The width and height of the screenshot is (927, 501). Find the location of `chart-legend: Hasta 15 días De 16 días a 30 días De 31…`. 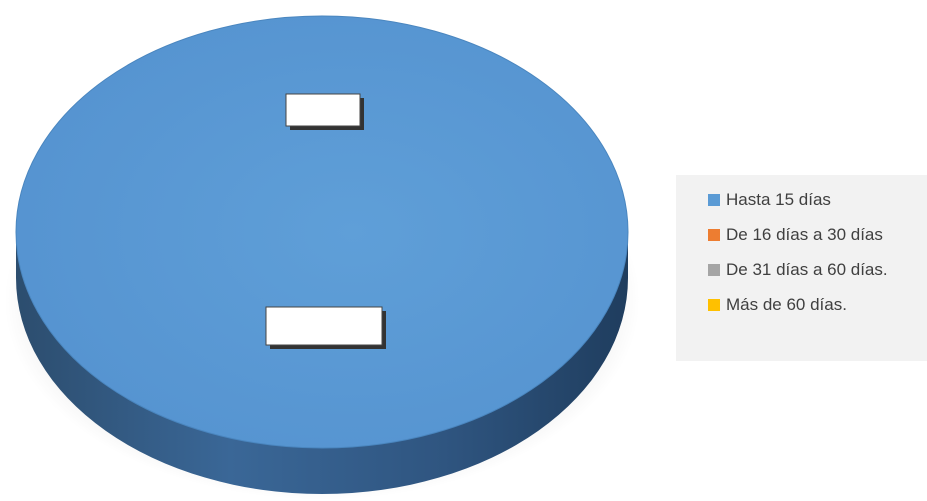

chart-legend: Hasta 15 días De 16 días a 30 días De 31… is located at coordinates (801, 268).